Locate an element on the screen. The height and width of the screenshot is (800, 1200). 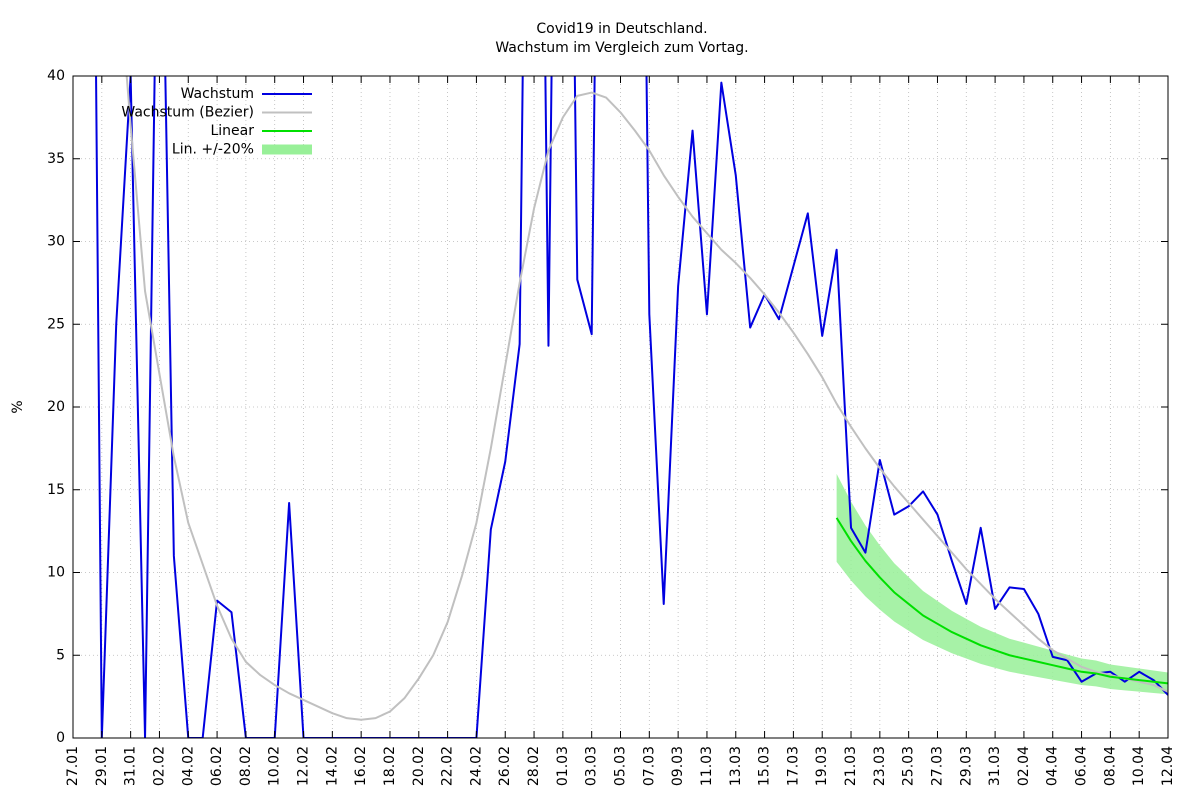
x-tick-label: 15.03 is located at coordinates (765, 766).